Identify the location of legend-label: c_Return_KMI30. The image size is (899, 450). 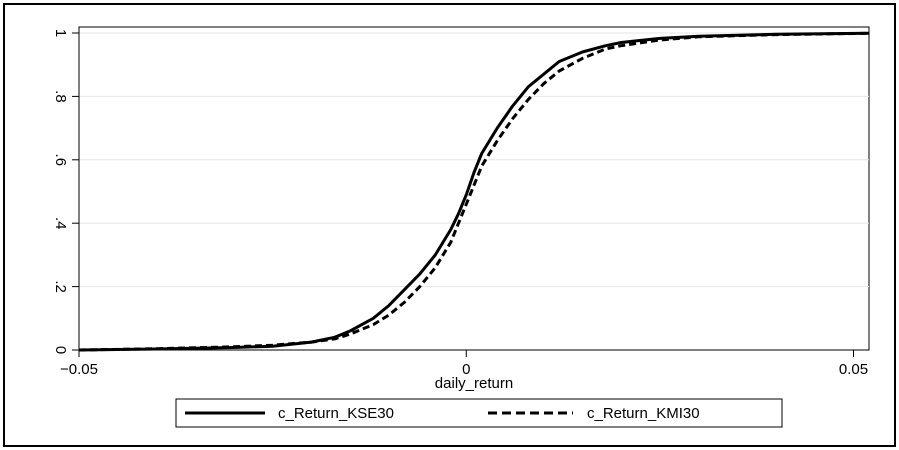
(643, 413).